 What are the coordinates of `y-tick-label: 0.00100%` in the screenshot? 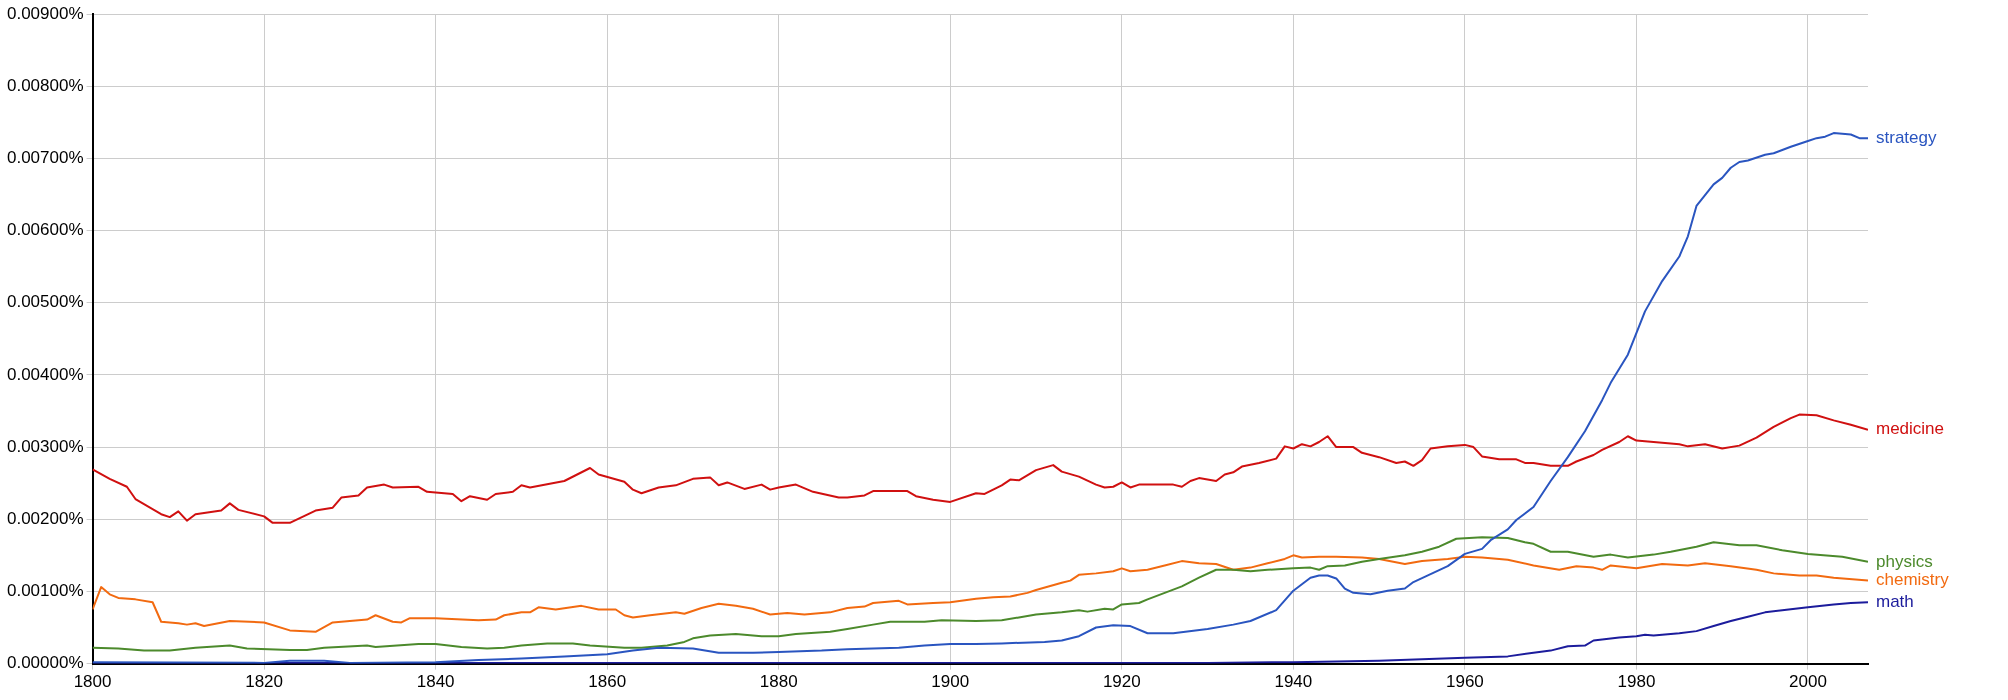 It's located at (45, 591).